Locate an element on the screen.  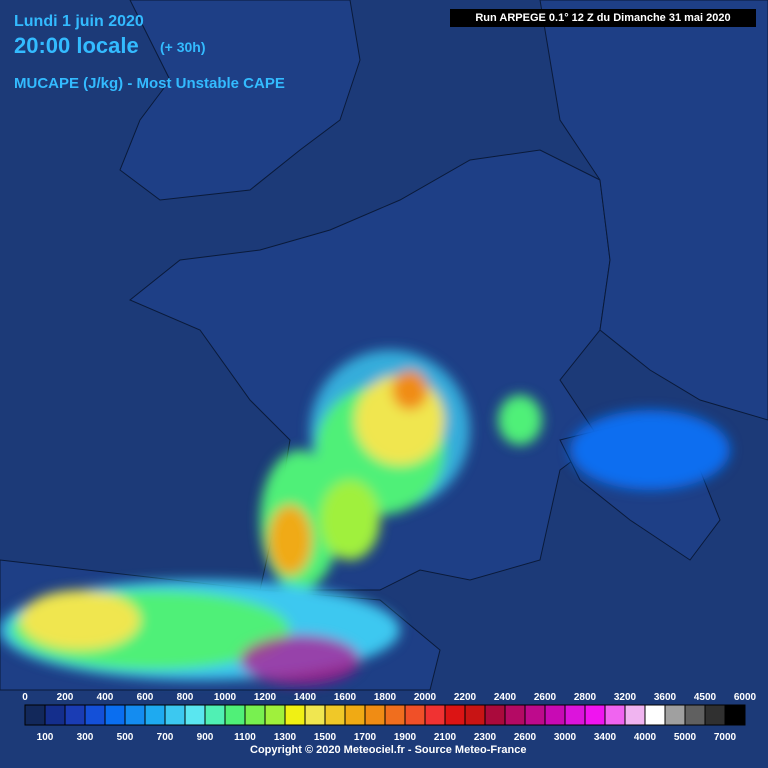
legend-label: 2300 is located at coordinates (485, 737).